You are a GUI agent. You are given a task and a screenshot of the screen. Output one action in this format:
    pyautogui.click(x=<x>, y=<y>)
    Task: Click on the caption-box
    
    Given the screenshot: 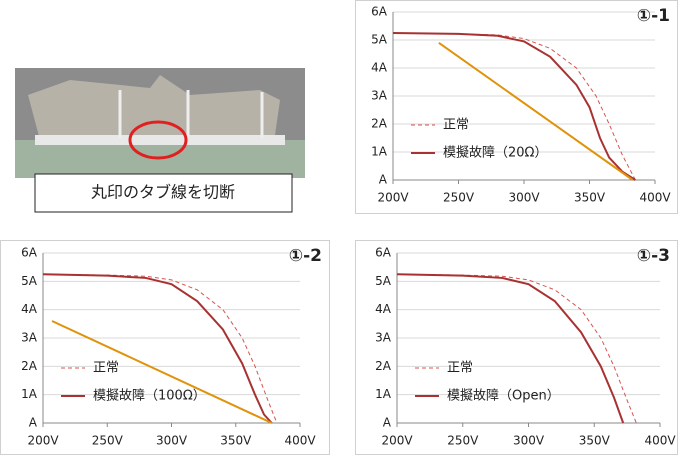 What is the action you would take?
    pyautogui.click(x=163, y=193)
    